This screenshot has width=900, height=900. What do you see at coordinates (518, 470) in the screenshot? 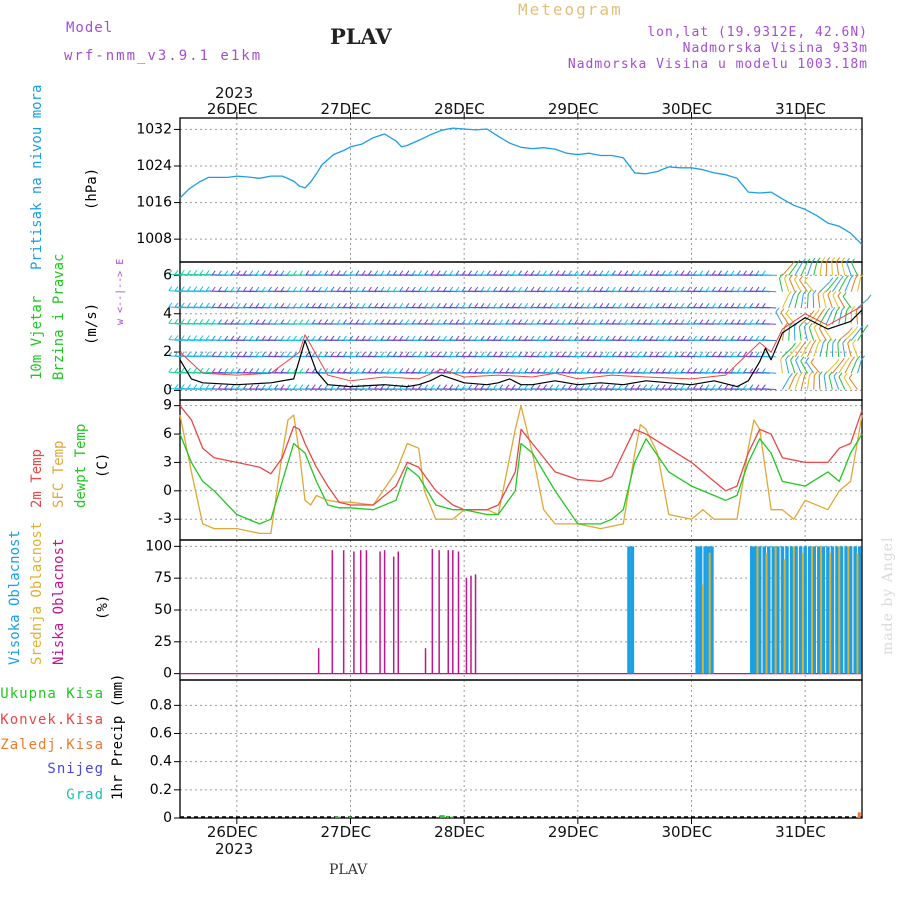
I see `panel-temperature` at bounding box center [518, 470].